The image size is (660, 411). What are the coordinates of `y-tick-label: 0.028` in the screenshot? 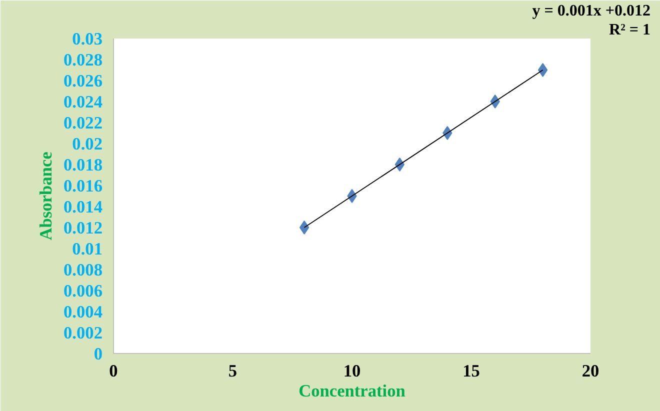 It's located at (83, 60).